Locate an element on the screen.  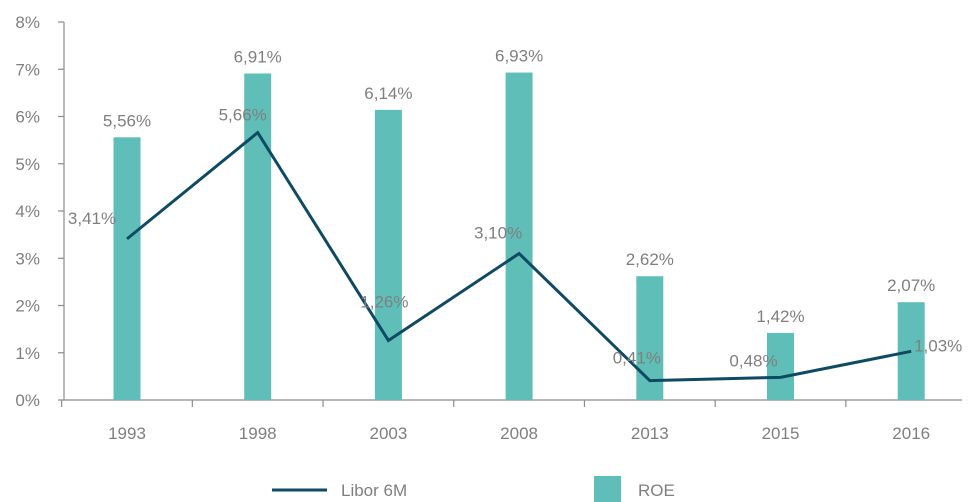
roe-data-label: 2,62% is located at coordinates (650, 259).